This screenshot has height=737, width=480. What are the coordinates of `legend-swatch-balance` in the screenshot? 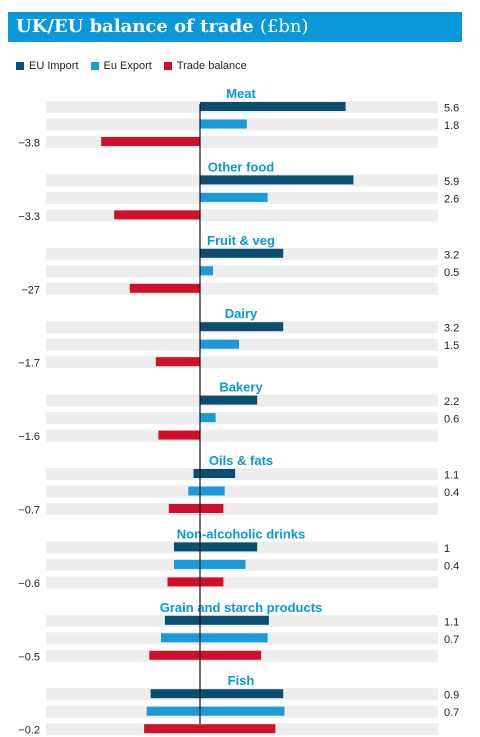 It's located at (167, 66).